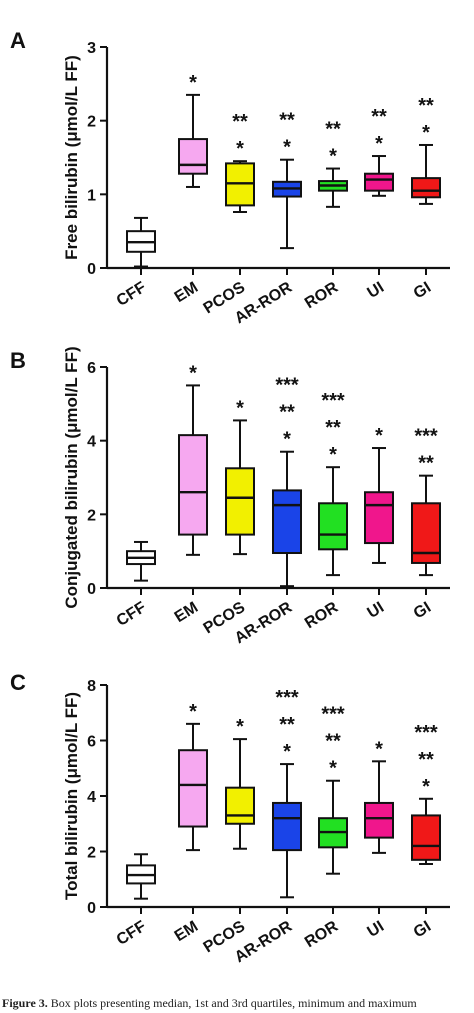 This screenshot has width=474, height=1013. Describe the element at coordinates (91, 368) in the screenshot. I see `y-tick-label: 6` at that location.